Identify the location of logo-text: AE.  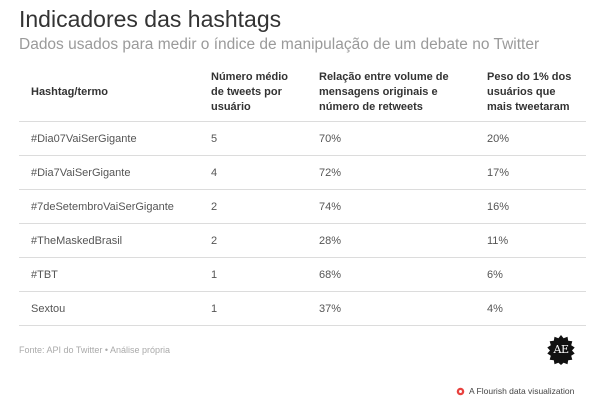
(561, 349).